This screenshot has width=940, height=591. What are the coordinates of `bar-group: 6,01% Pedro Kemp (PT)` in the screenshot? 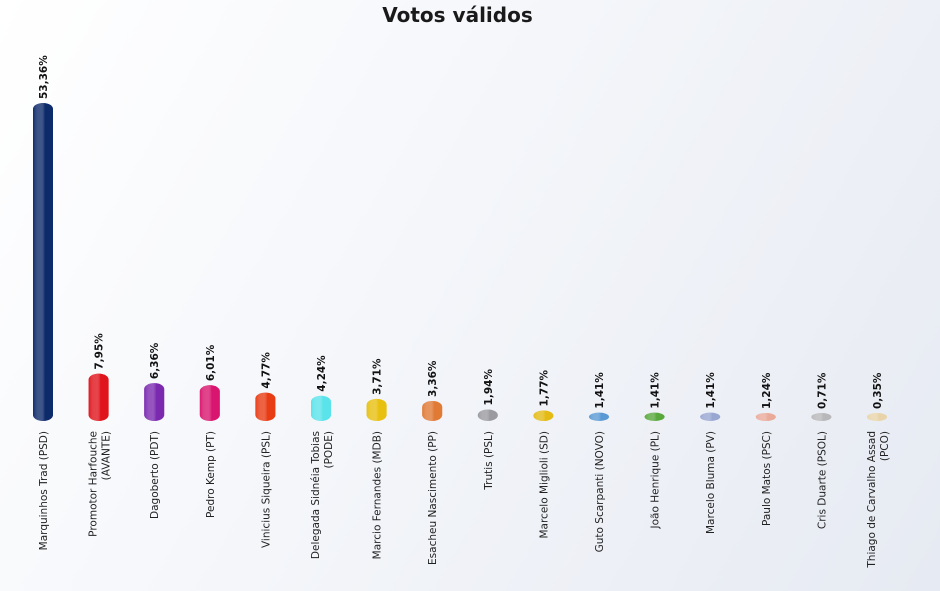 It's located at (209, 431).